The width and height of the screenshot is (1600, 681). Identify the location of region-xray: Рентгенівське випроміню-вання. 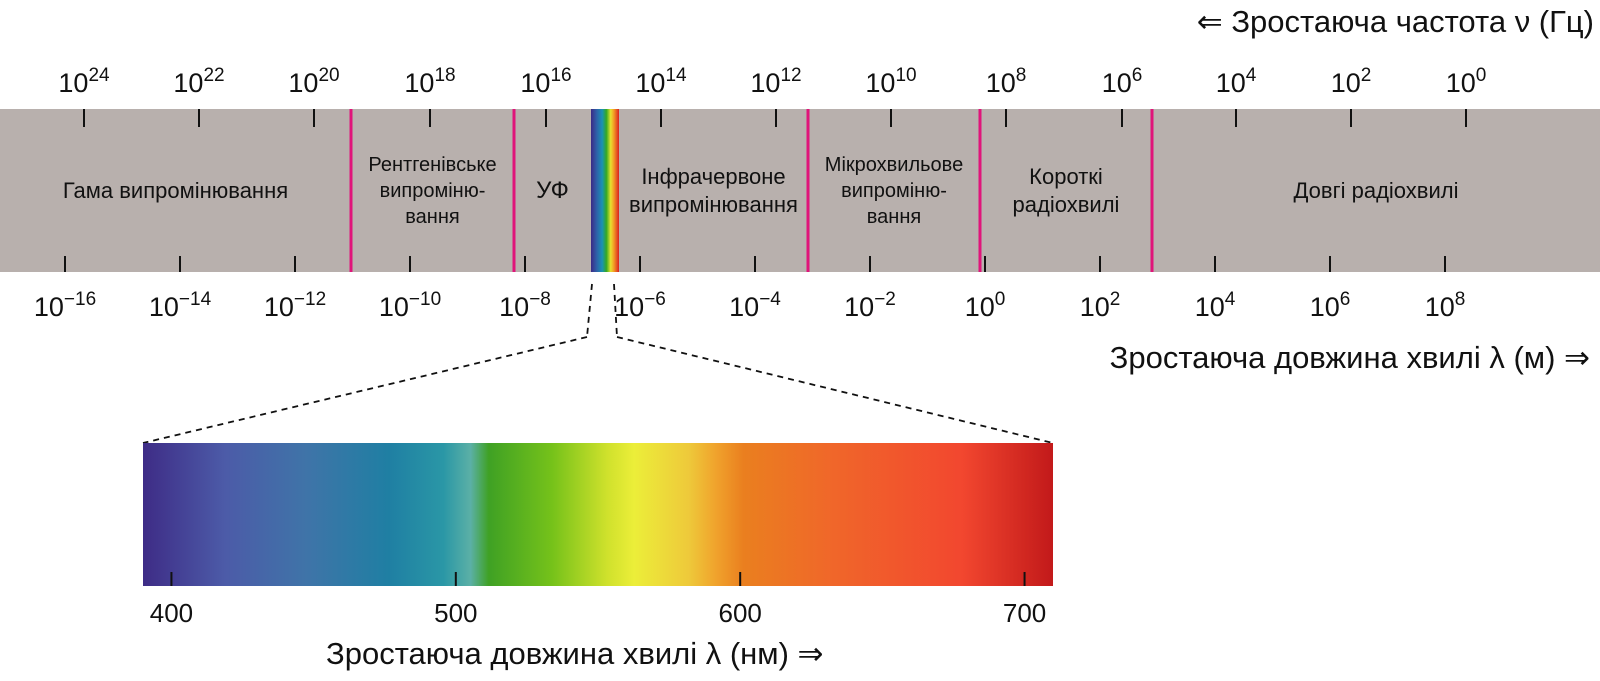
(432, 190).